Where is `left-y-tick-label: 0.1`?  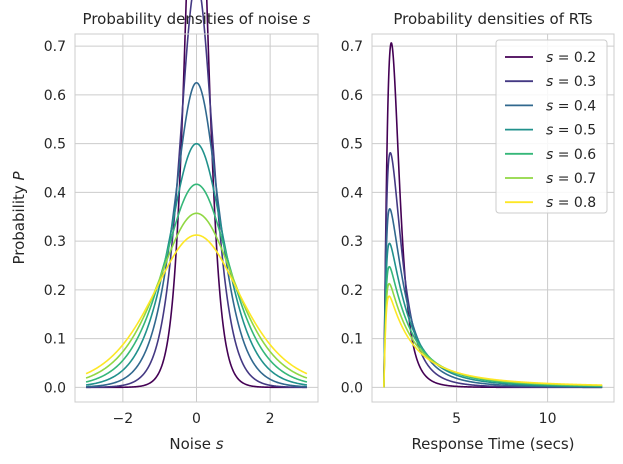
left-y-tick-label: 0.1 is located at coordinates (55, 340).